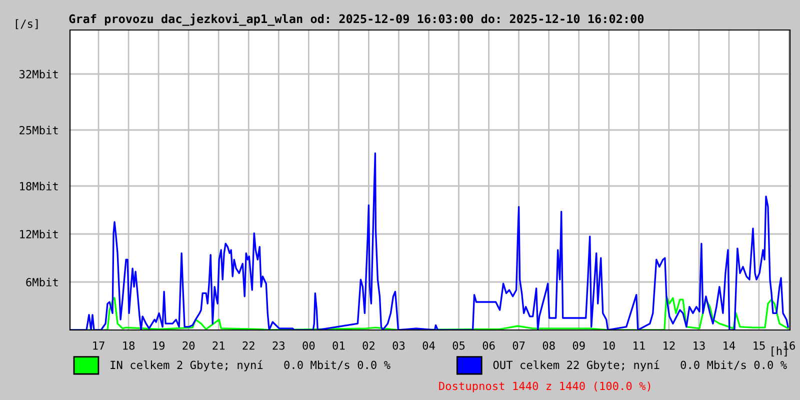 Image resolution: width=800 pixels, height=400 pixels. Describe the element at coordinates (578, 345) in the screenshot. I see `x-tick-label: 09` at that location.